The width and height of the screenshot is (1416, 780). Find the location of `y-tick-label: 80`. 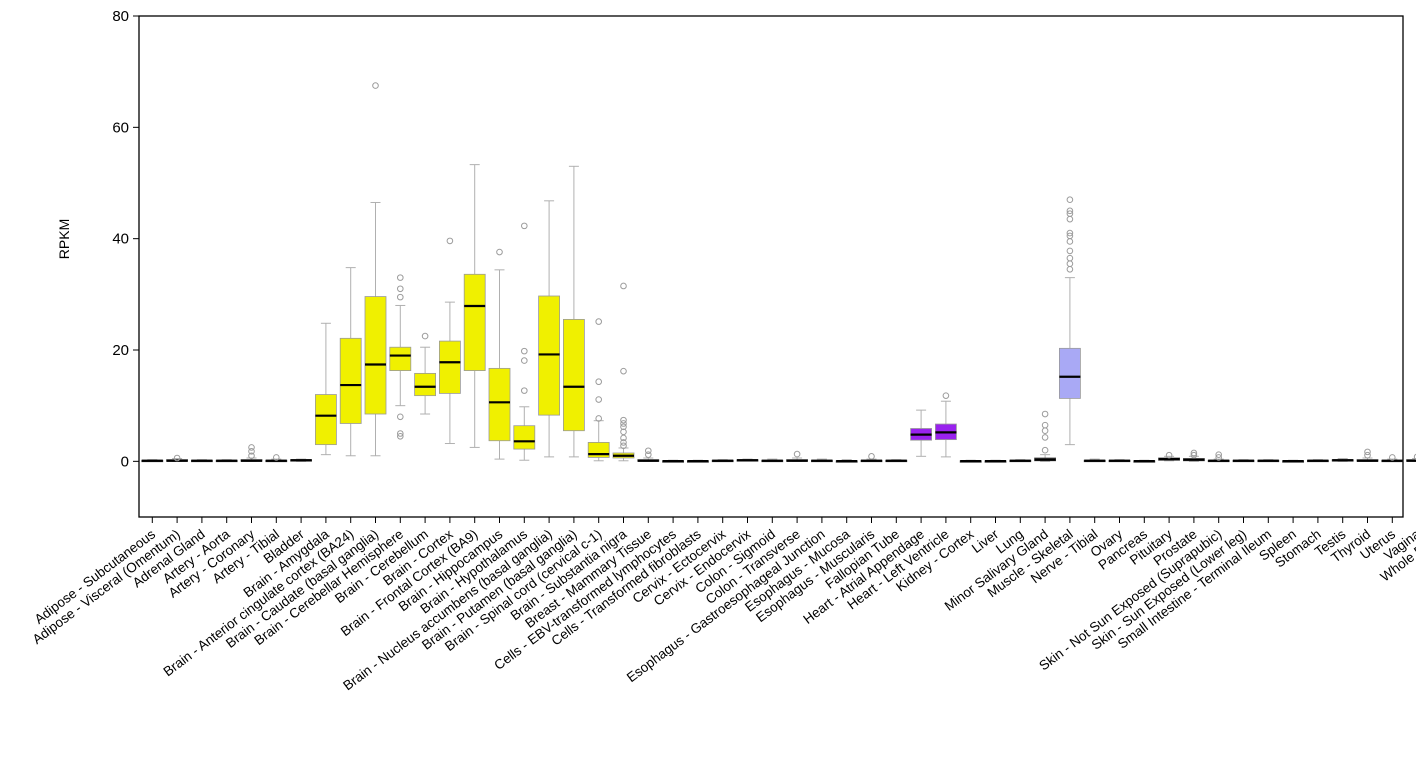

y-tick-label: 80 is located at coordinates (120, 16).